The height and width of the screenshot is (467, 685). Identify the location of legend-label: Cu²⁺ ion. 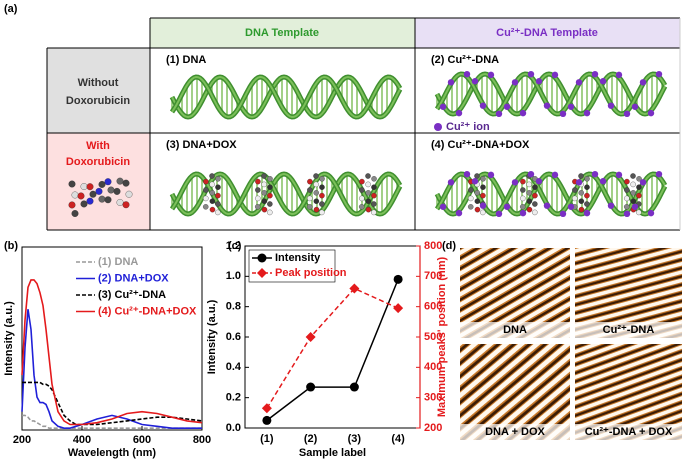
(468, 127).